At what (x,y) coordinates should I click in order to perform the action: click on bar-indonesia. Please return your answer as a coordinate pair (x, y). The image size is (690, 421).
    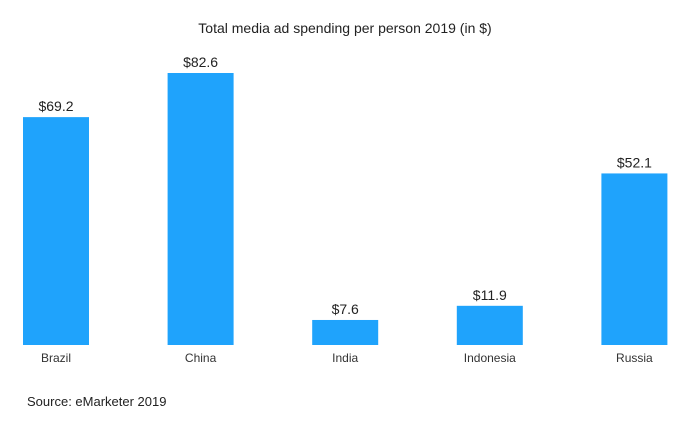
    Looking at the image, I should click on (489, 325).